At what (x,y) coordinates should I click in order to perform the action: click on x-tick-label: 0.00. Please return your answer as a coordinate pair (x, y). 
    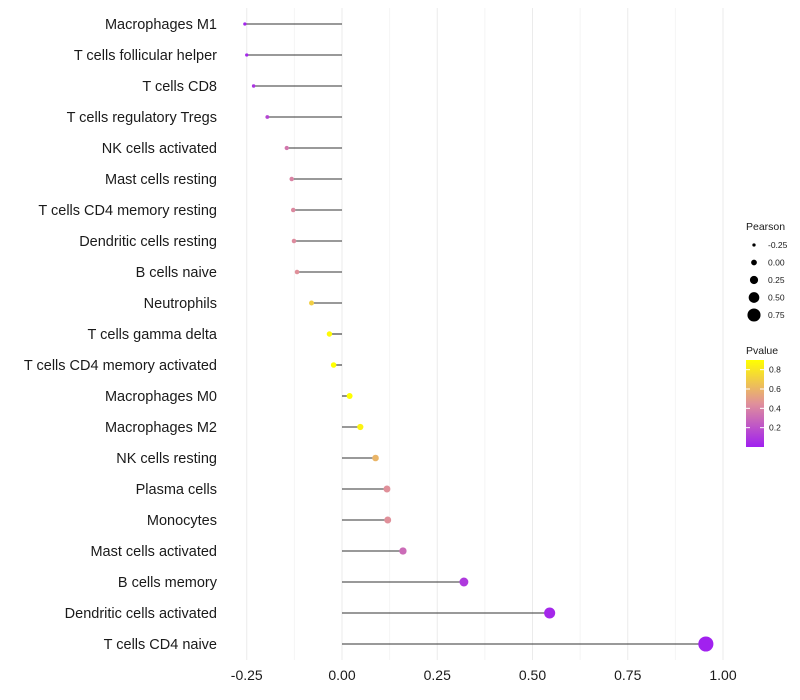
    Looking at the image, I should click on (341, 675).